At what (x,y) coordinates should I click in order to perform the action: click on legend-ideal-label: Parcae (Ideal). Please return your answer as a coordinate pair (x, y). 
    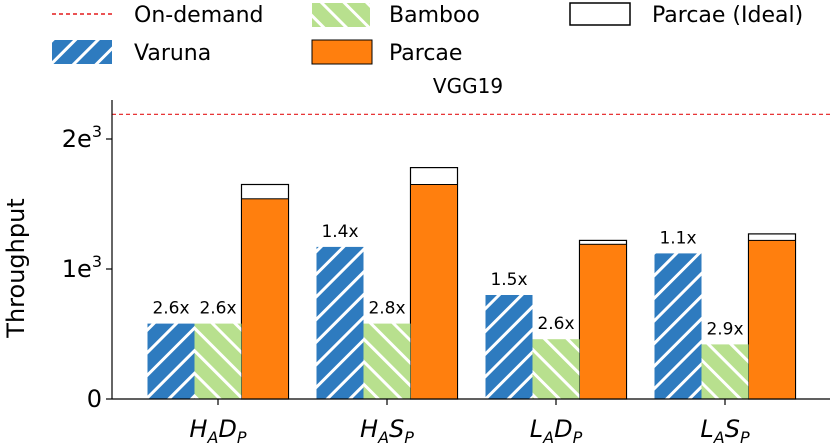
    Looking at the image, I should click on (727, 15).